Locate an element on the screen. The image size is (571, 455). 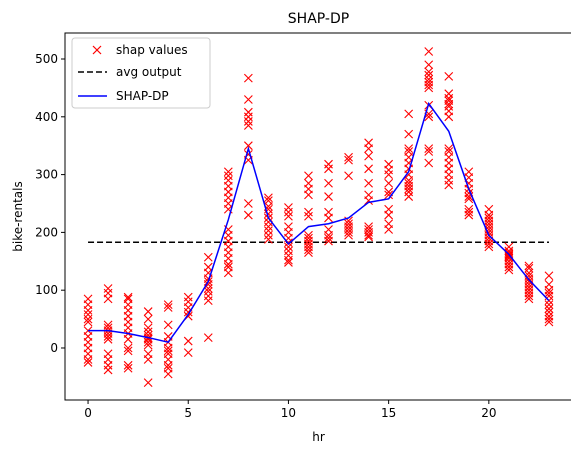
y-tick-label: 300 is located at coordinates (46, 175).